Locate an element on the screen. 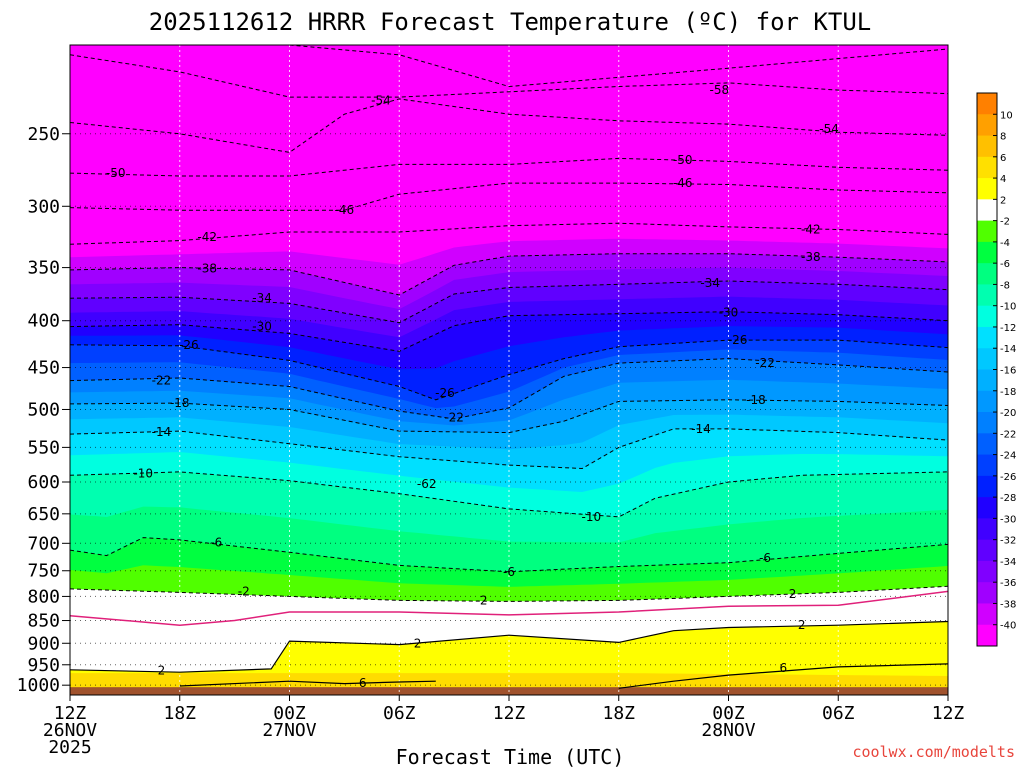  isotherm--6 is located at coordinates (509, 555).